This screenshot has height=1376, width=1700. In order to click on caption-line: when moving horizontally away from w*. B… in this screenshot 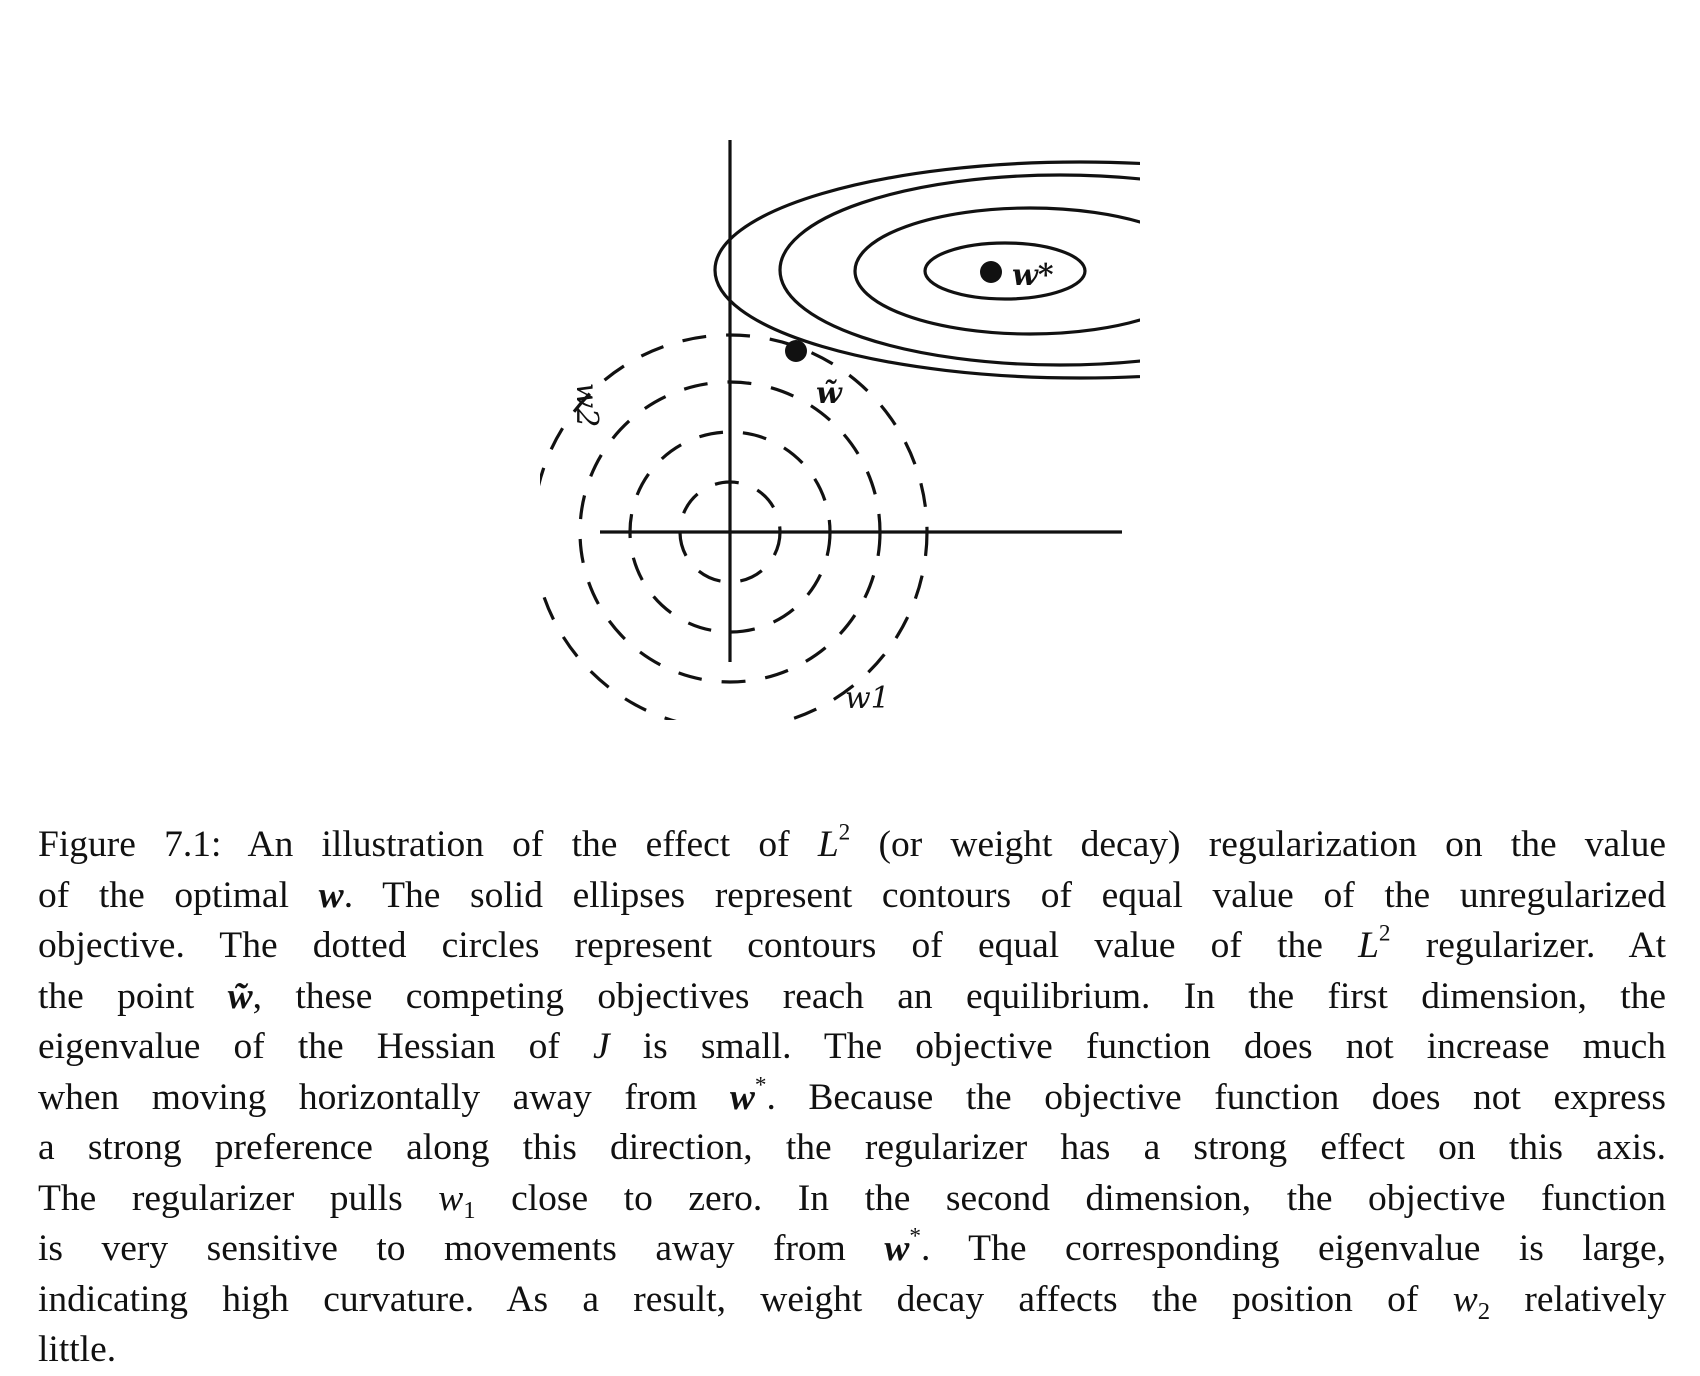, I will do `click(852, 1098)`.